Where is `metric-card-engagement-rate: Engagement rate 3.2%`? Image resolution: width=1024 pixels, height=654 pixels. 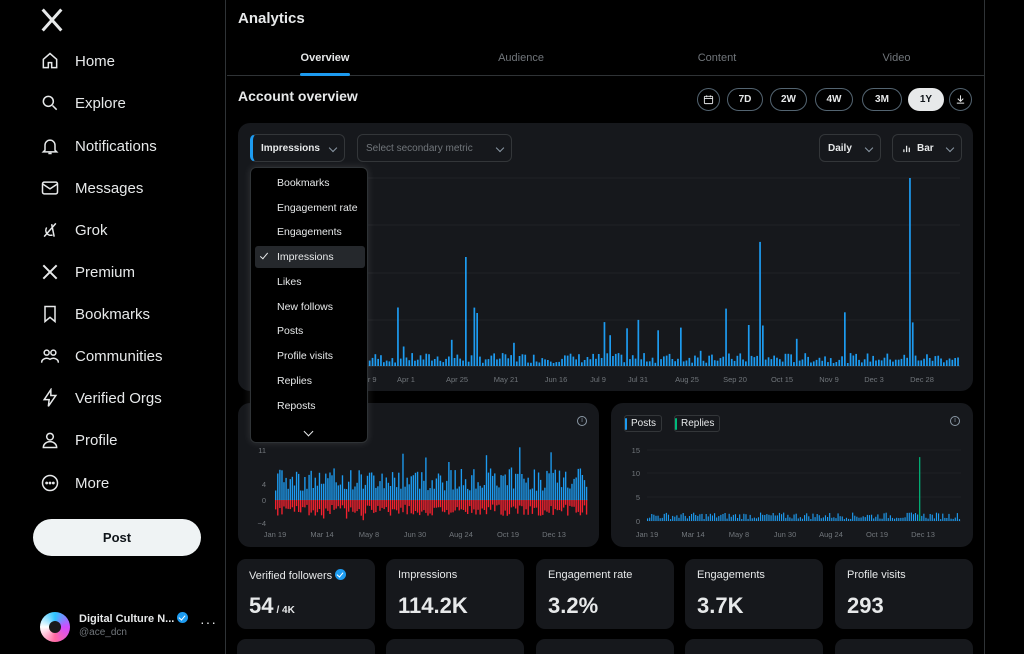
metric-card-engagement-rate: Engagement rate 3.2% is located at coordinates (605, 594).